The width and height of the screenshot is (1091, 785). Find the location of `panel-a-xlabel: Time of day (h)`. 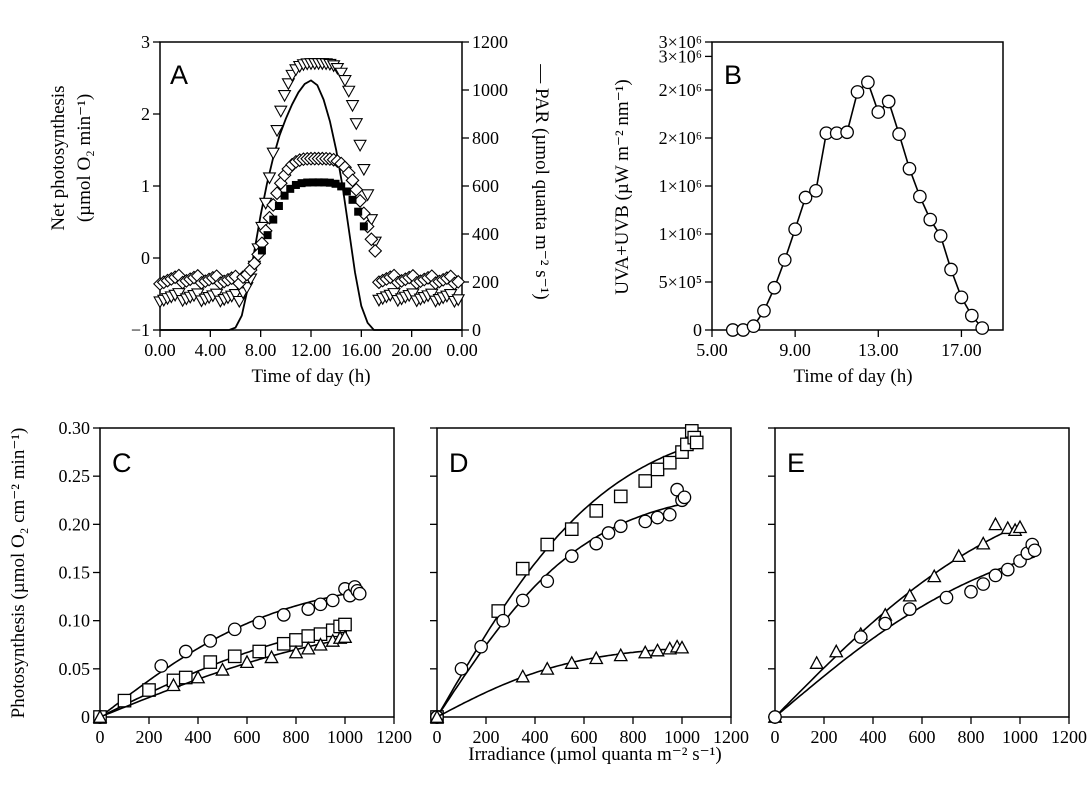

panel-a-xlabel: Time of day (h) is located at coordinates (310, 376).